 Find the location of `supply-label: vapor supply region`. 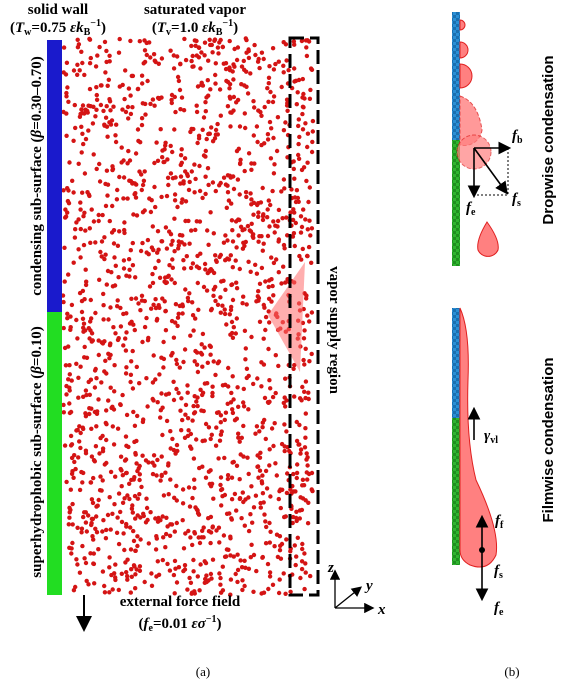

supply-label: vapor supply region is located at coordinates (334, 330).